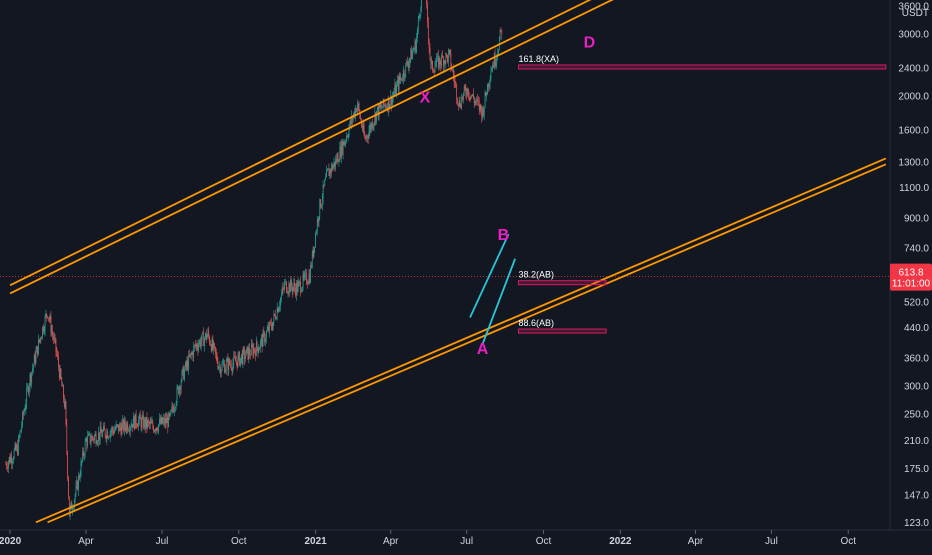 Image resolution: width=932 pixels, height=555 pixels. I want to click on x-tick-label: Apr, so click(86, 541).